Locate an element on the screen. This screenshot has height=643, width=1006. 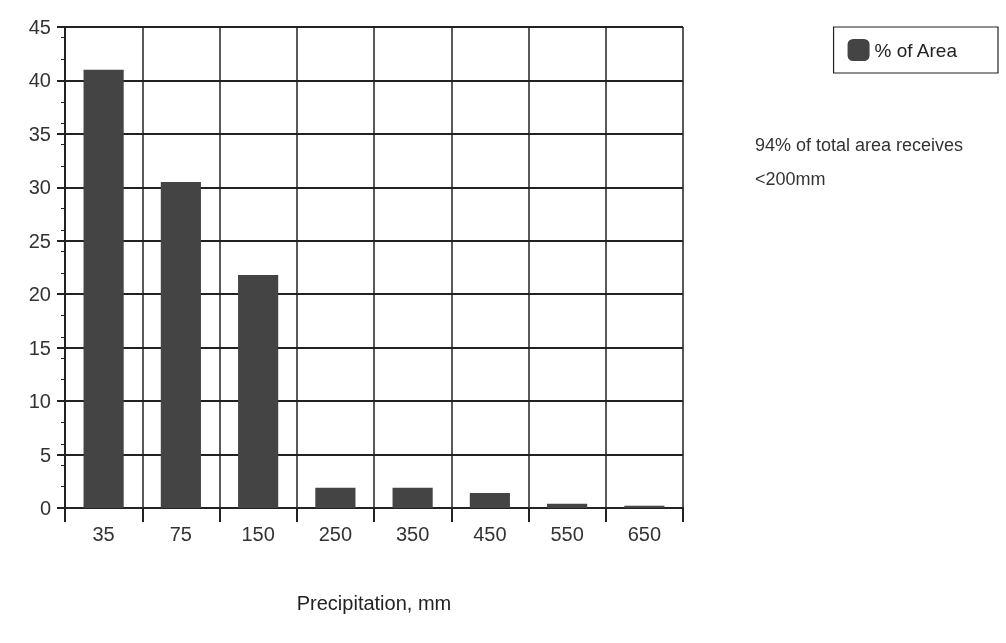
x-tick-label: 75 is located at coordinates (180, 534).